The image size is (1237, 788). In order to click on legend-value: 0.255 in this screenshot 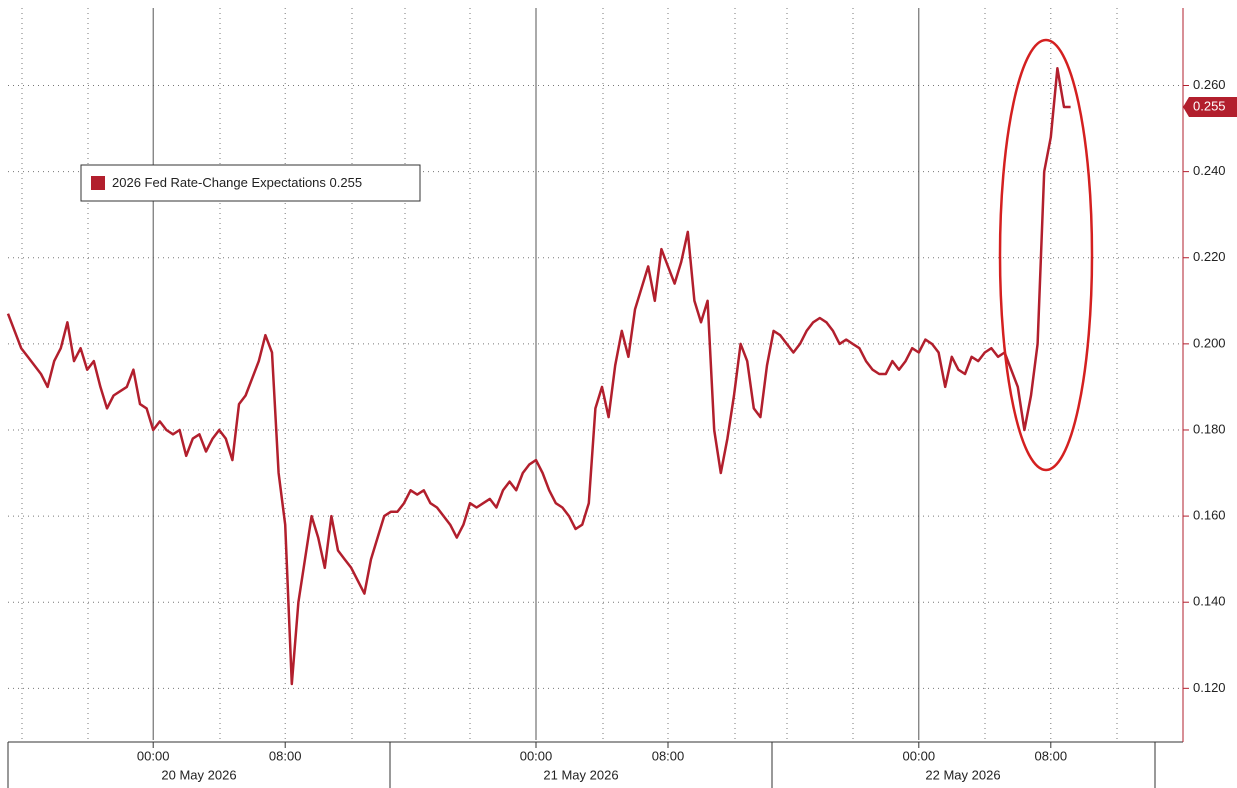, I will do `click(346, 182)`.